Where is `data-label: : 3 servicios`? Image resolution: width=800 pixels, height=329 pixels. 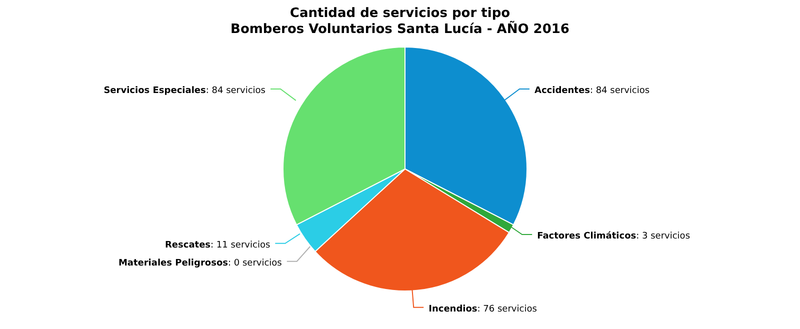
data-label: : 3 servicios is located at coordinates (663, 236).